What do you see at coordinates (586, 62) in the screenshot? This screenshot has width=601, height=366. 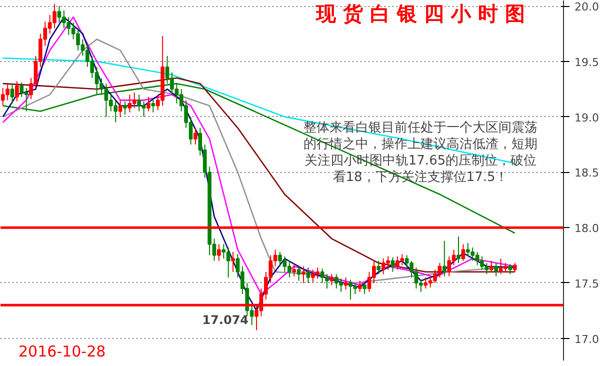 I see `y-tick-label: 19.5` at bounding box center [586, 62].